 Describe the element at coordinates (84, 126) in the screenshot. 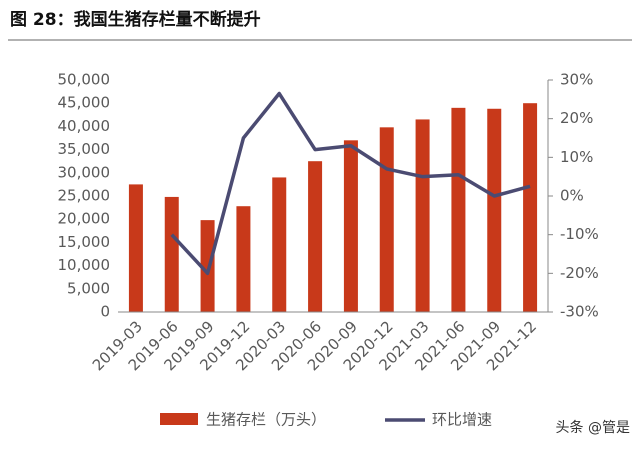

I see `y-tick-label: 40,000` at that location.